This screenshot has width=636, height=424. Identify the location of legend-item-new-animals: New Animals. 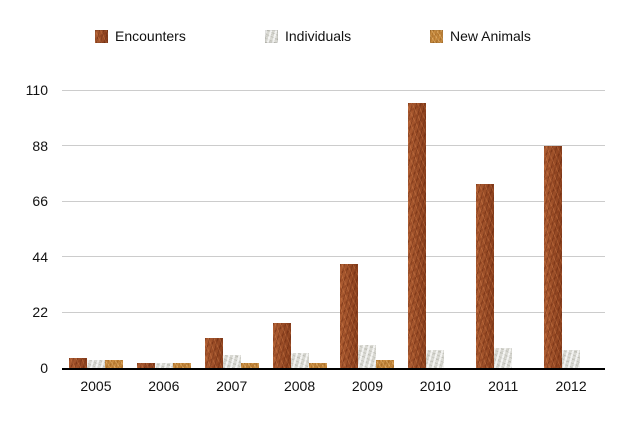
(480, 36).